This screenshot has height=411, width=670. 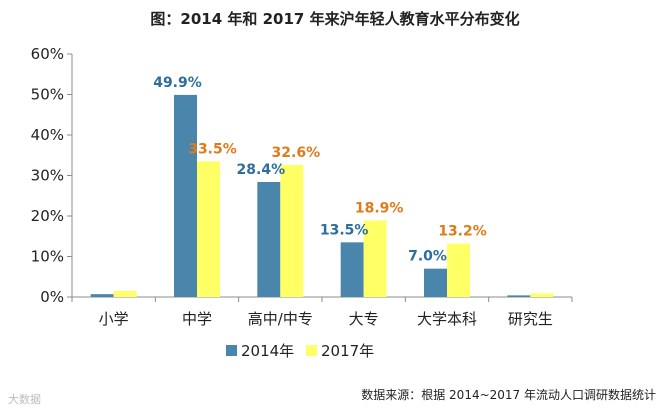 What do you see at coordinates (269, 239) in the screenshot?
I see `bar-2014年-高中/中专` at bounding box center [269, 239].